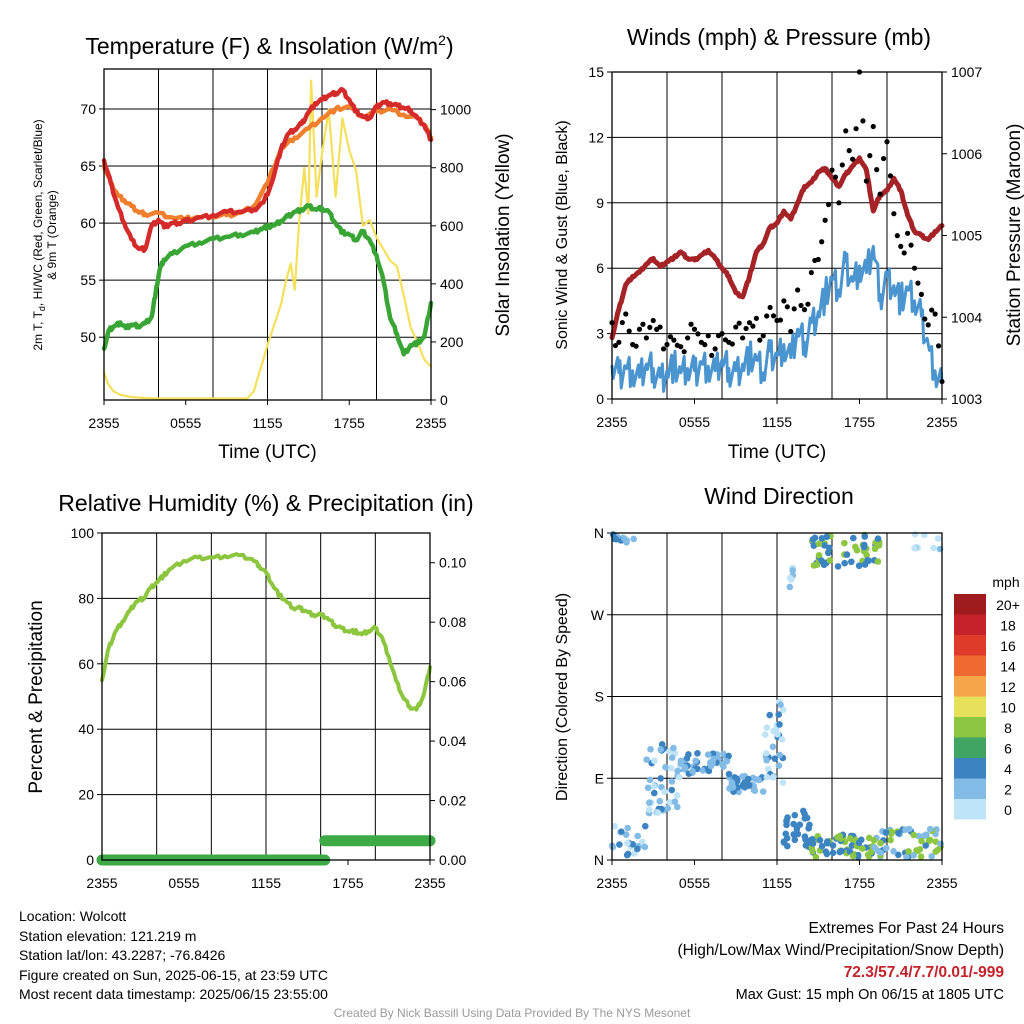  What do you see at coordinates (452, 342) in the screenshot?
I see `y-right-tick-label: 200` at bounding box center [452, 342].